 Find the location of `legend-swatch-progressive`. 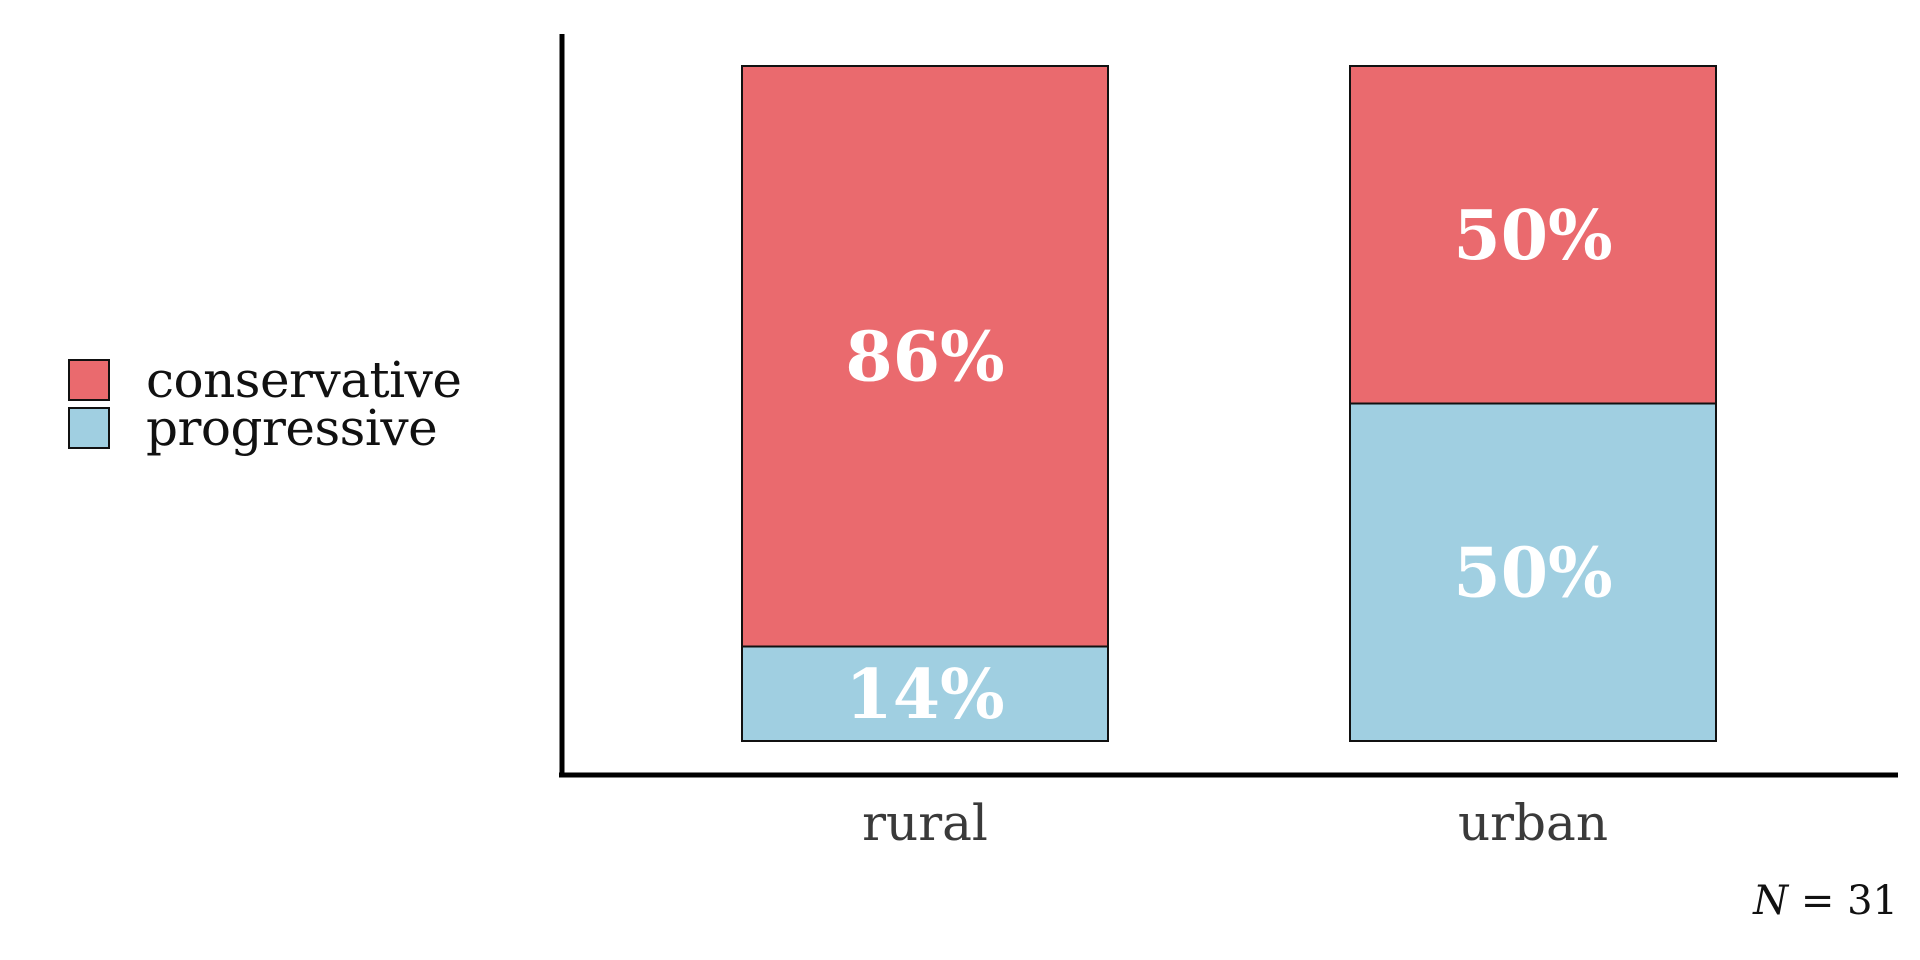

legend-swatch-progressive is located at coordinates (89, 428).